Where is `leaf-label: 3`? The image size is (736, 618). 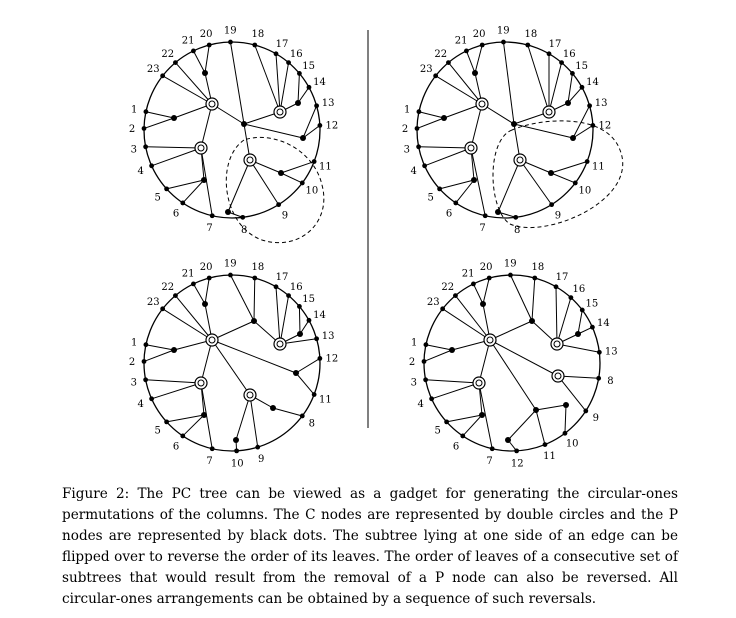 leaf-label: 3 is located at coordinates (134, 383).